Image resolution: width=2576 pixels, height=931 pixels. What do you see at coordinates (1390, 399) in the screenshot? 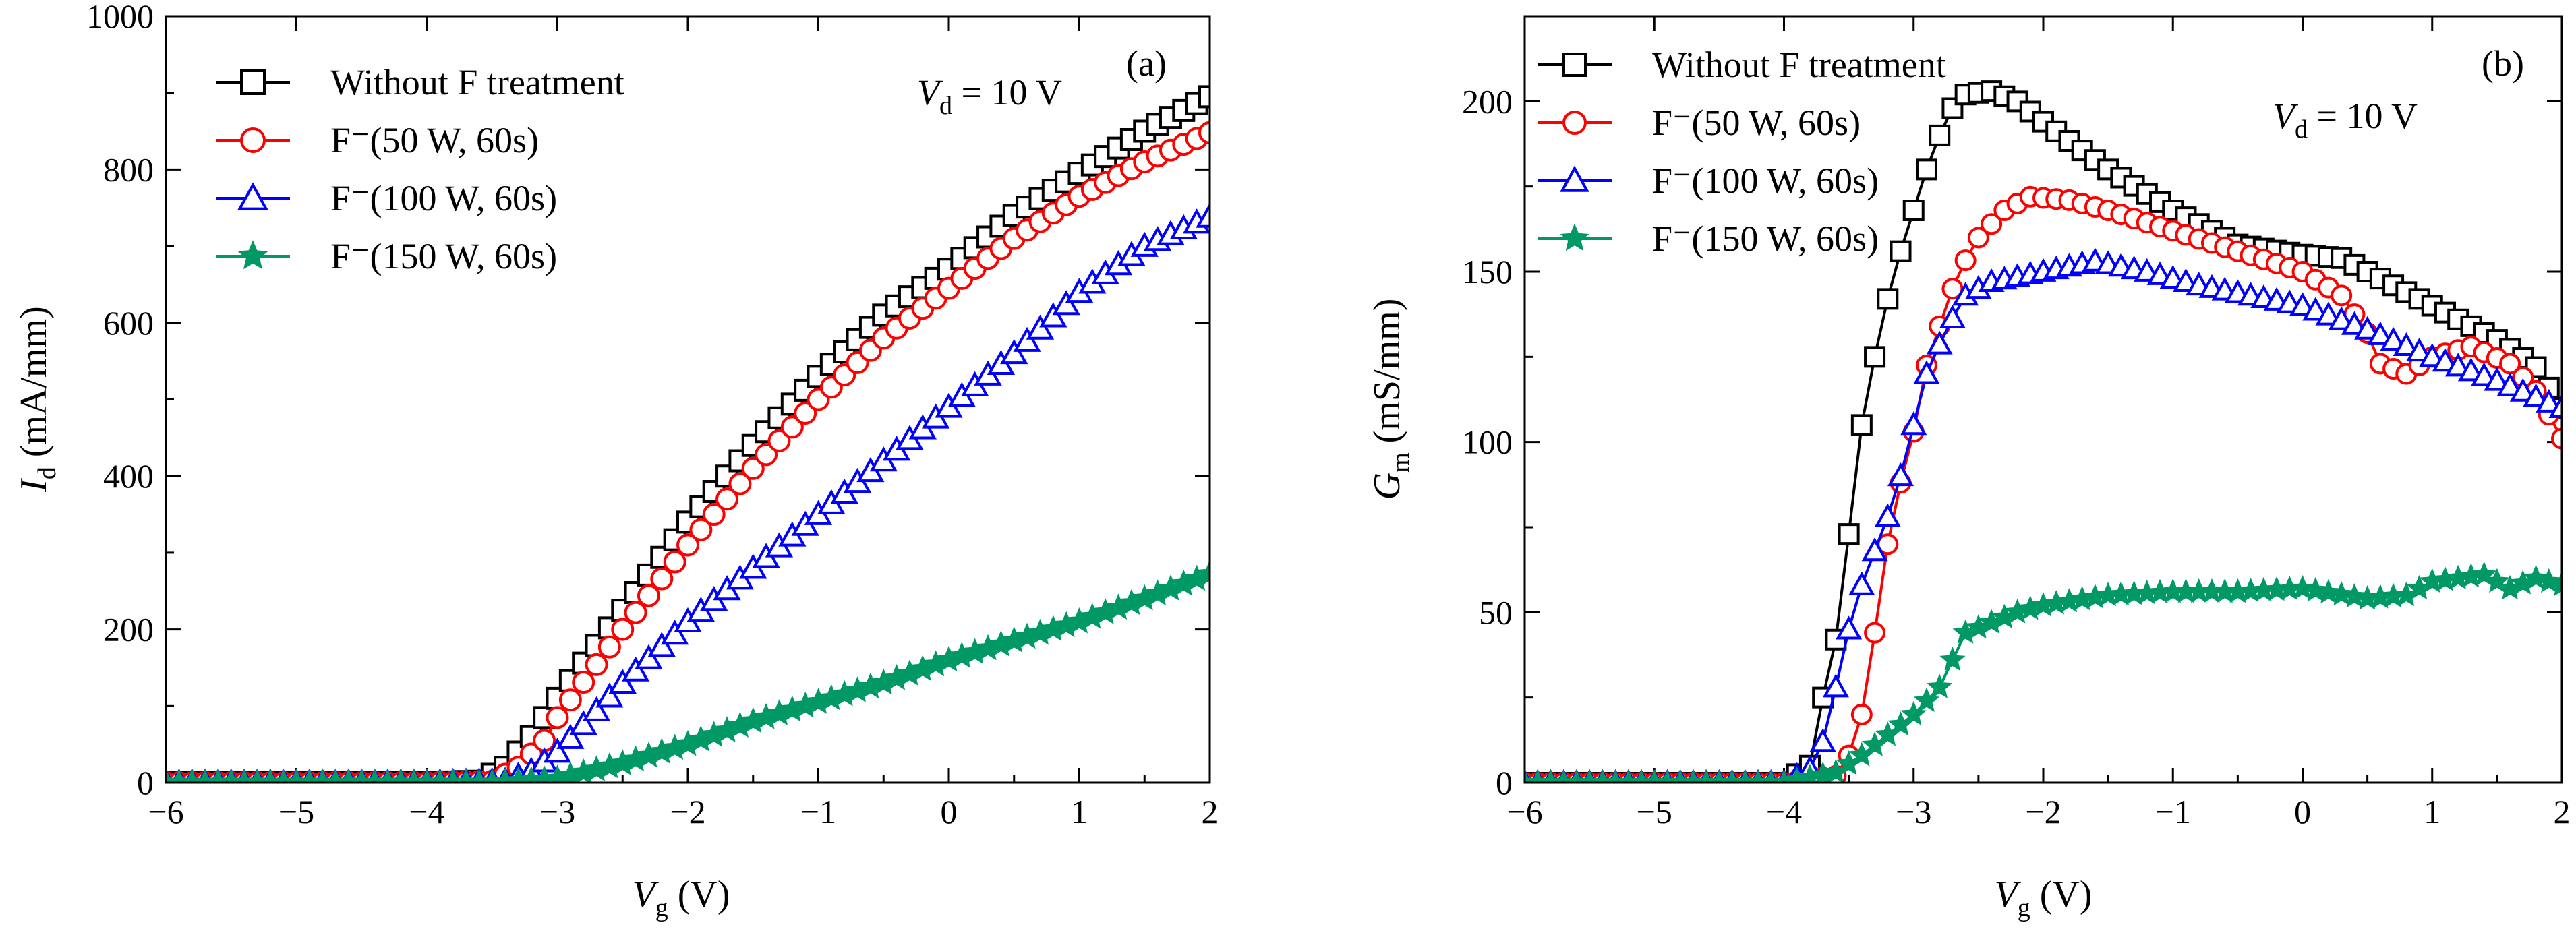
I see `y-axis-label: Gm (mS/mm)` at bounding box center [1390, 399].